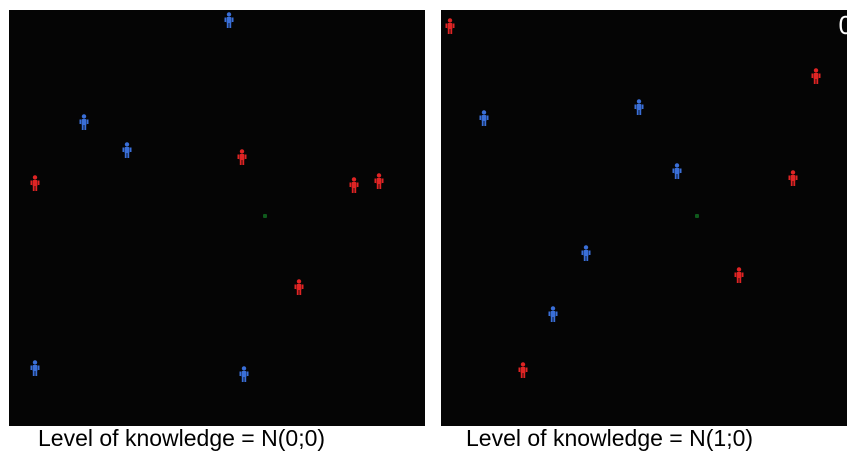 The image size is (847, 452). Describe the element at coordinates (182, 438) in the screenshot. I see `panel-caption-left: Level of knowledge = N(0;0)` at that location.